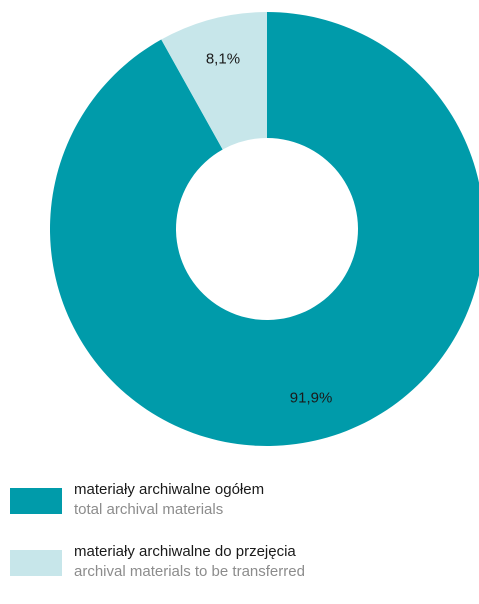  What do you see at coordinates (311, 397) in the screenshot?
I see `slice-total-value-label: 91,9%` at bounding box center [311, 397].